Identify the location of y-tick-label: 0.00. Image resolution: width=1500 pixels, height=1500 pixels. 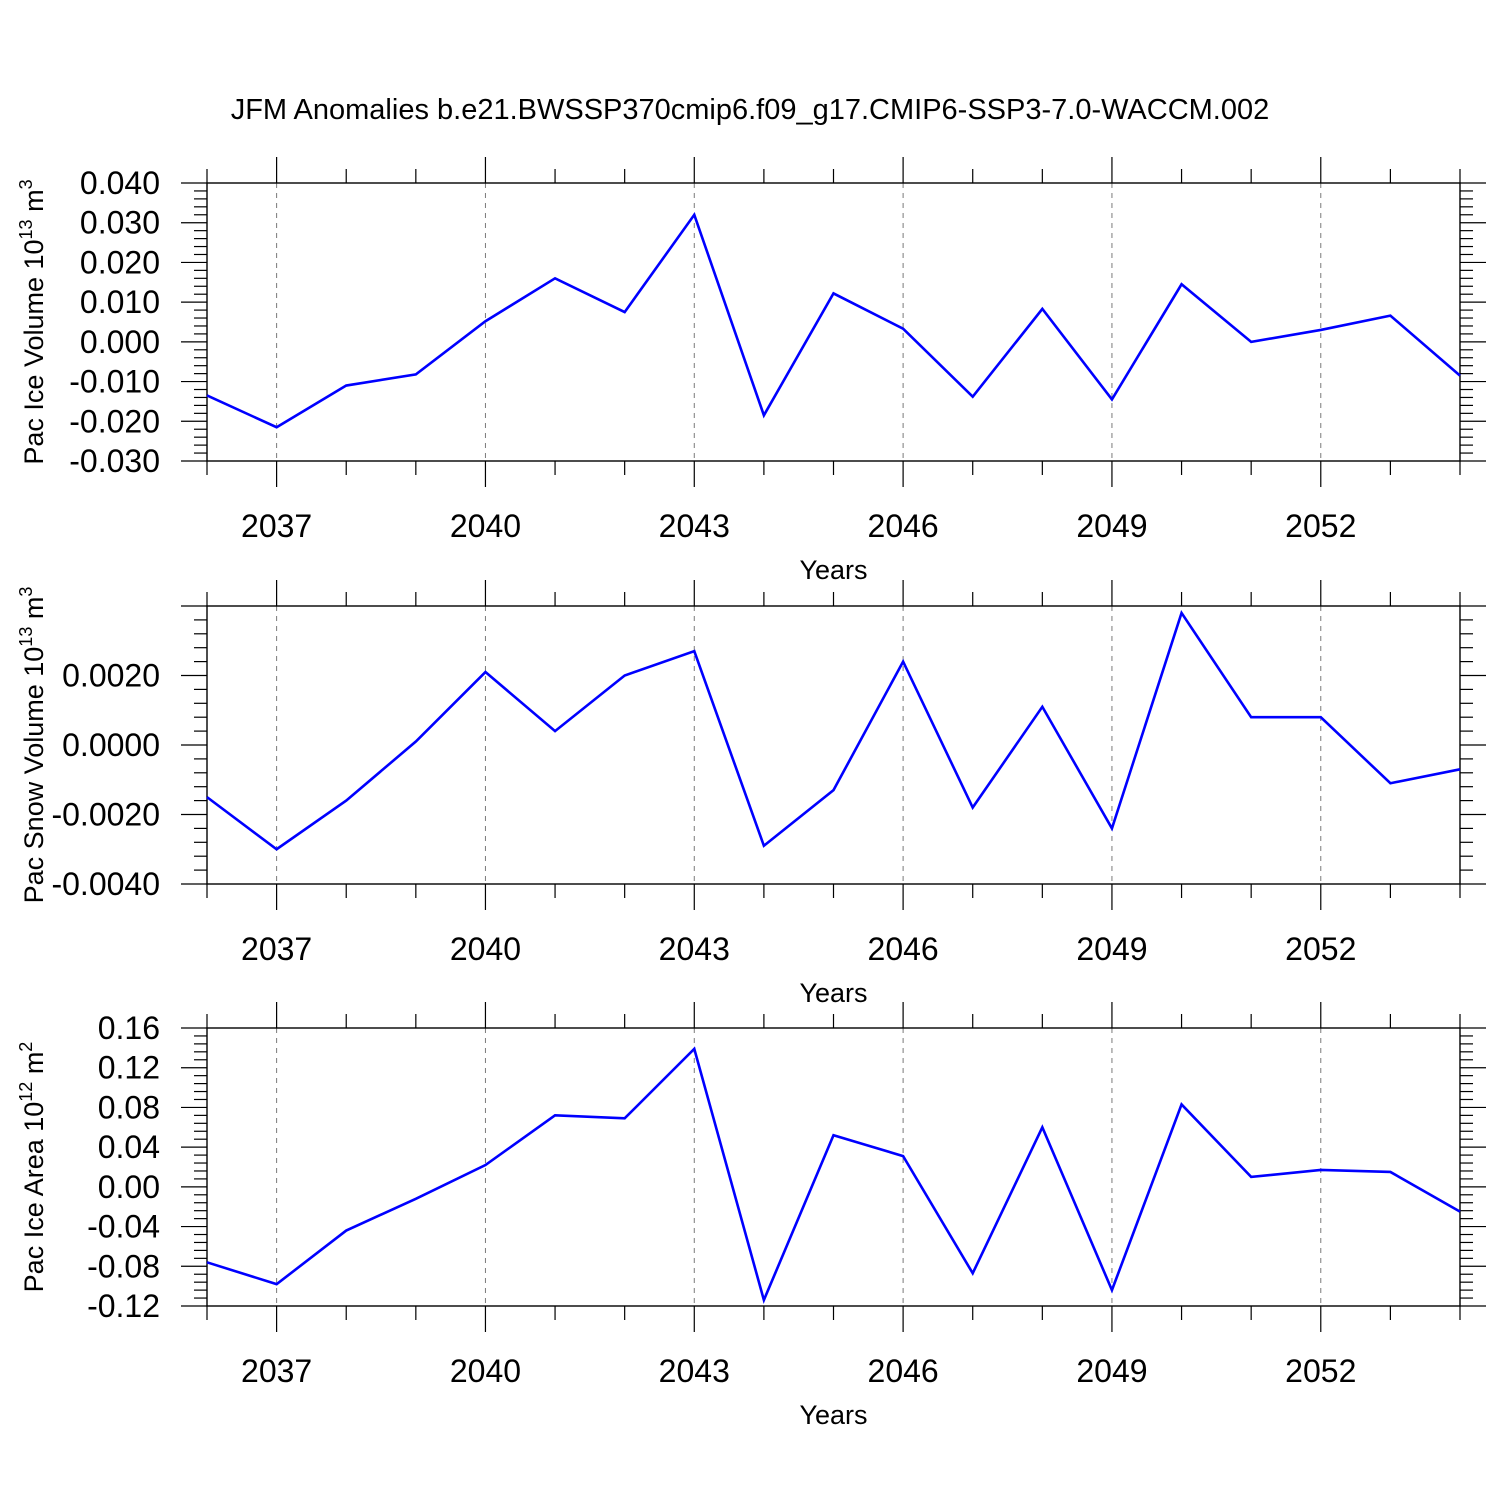
(129, 1187).